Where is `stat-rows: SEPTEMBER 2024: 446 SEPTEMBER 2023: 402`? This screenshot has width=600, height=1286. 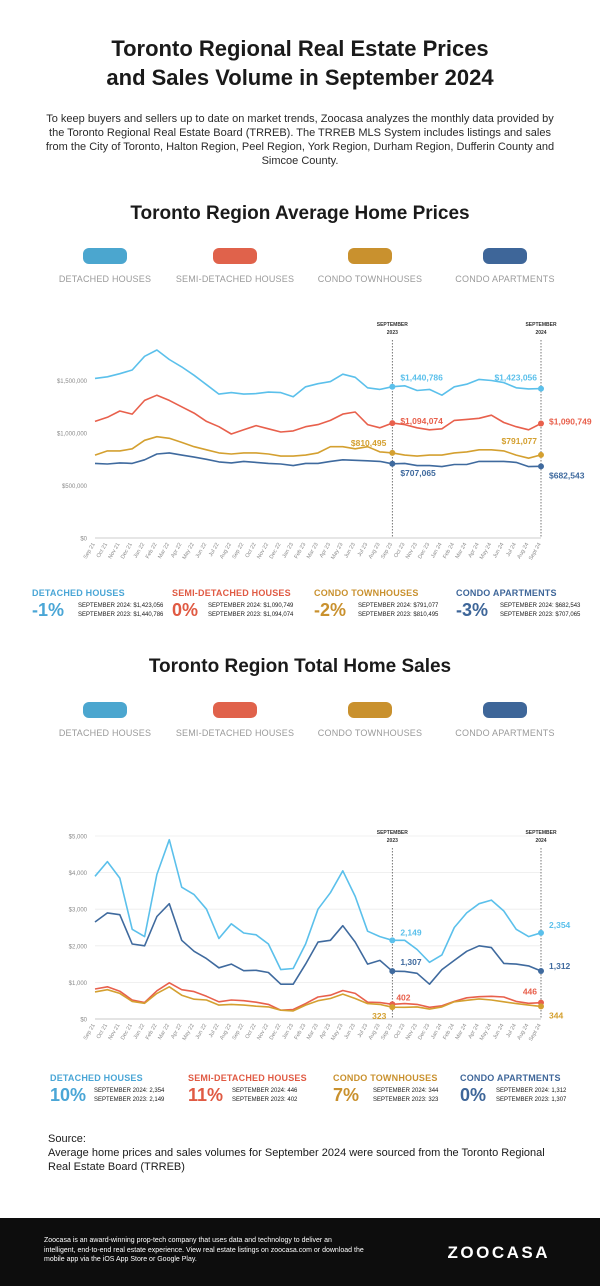 stat-rows: SEPTEMBER 2024: 446 SEPTEMBER 2023: 402 is located at coordinates (264, 1096).